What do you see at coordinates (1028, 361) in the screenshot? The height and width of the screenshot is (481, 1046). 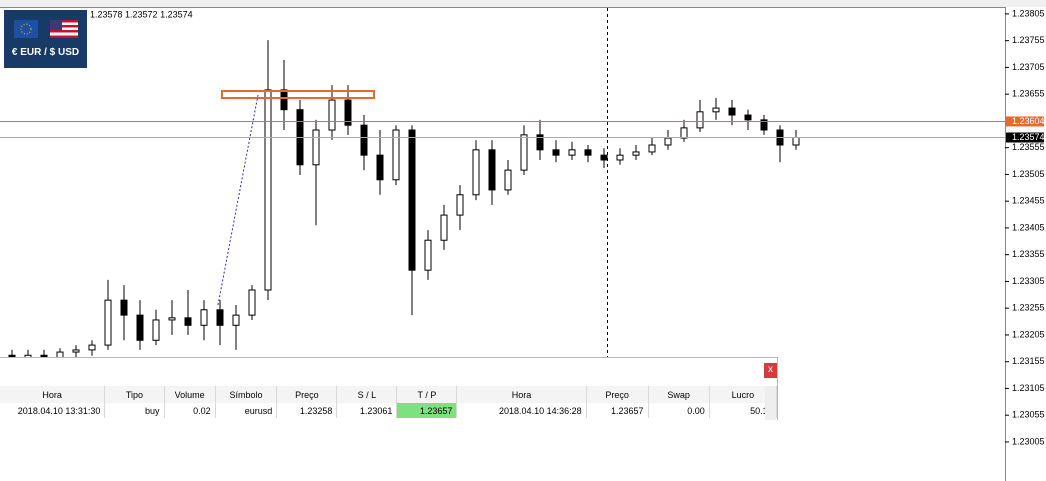 I see `y-tick-label: 1.23155` at bounding box center [1028, 361].